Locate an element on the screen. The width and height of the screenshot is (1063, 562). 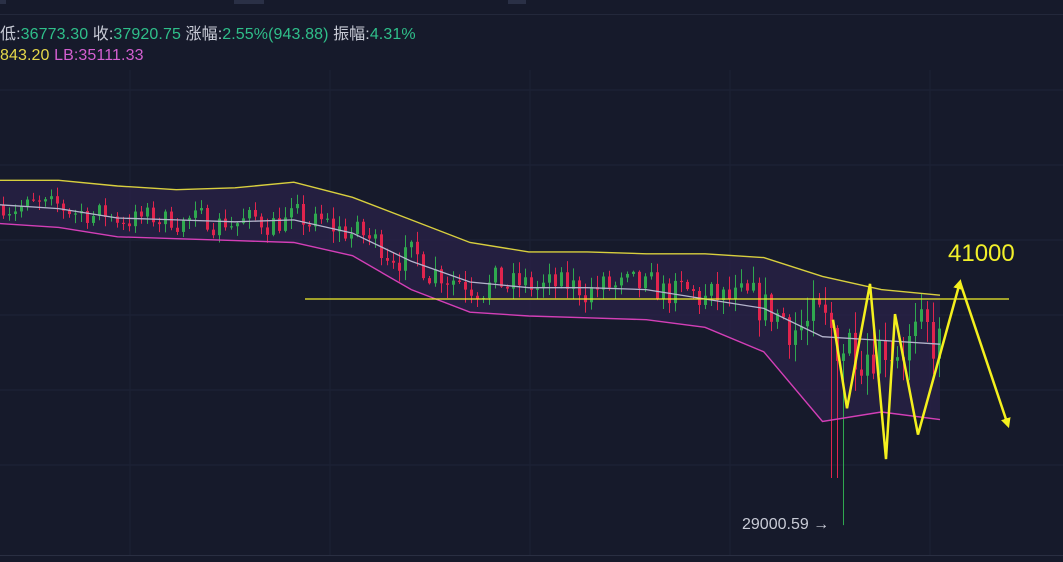
close-label: 收: is located at coordinates (103, 34).